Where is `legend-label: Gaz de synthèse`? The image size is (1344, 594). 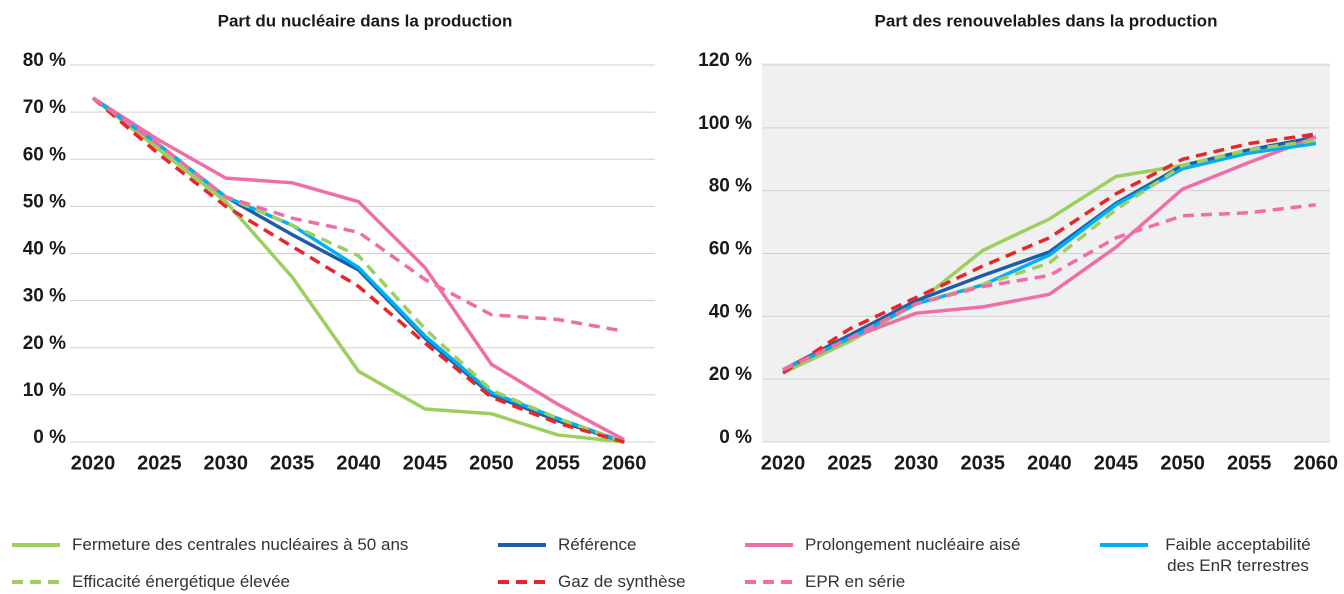 legend-label: Gaz de synthèse is located at coordinates (622, 581).